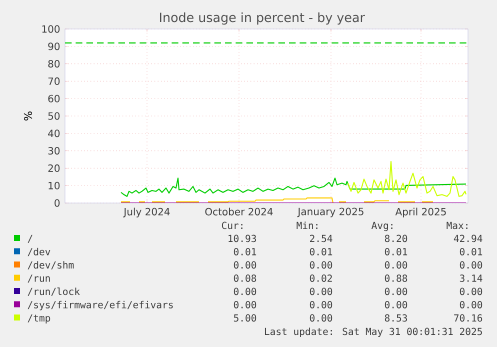  I want to click on y-tick-label: 0, so click(57, 203).